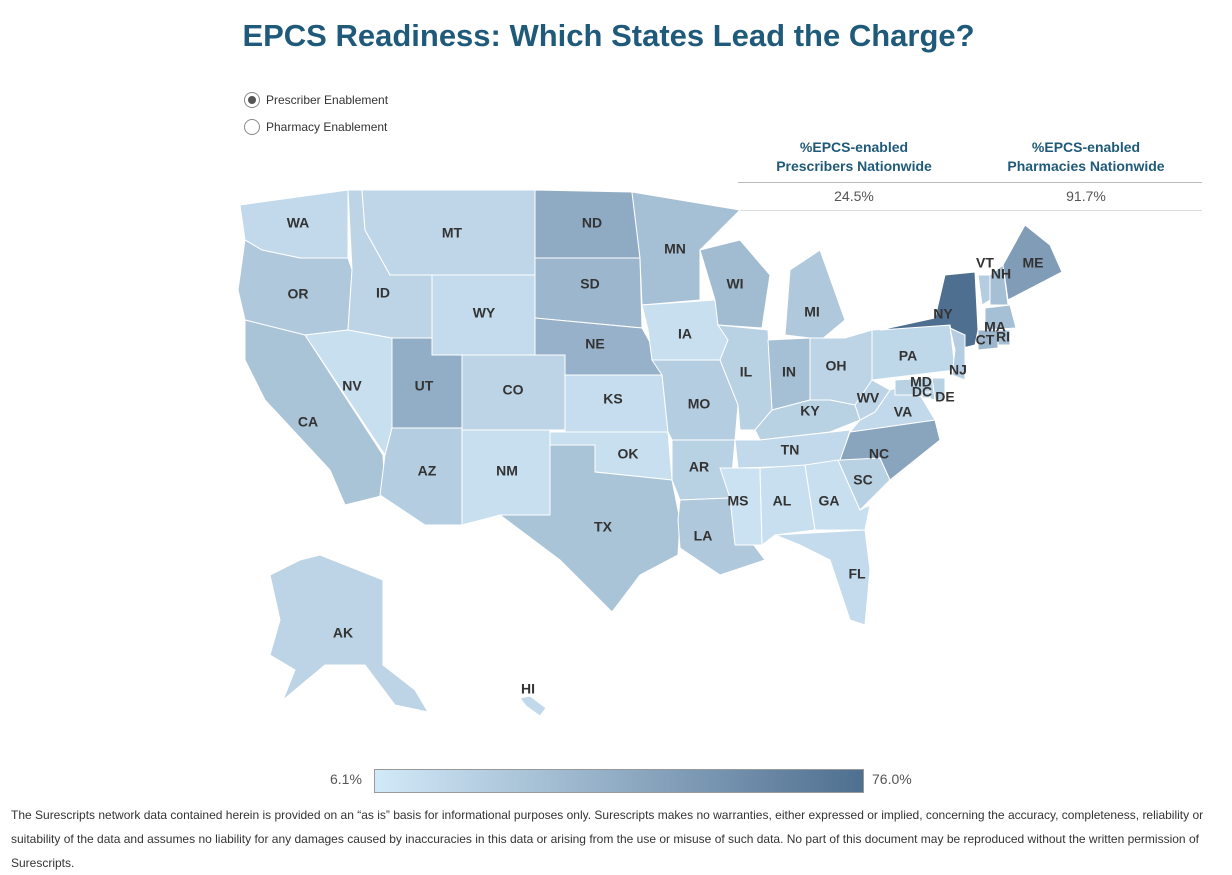 Image resolution: width=1232 pixels, height=875 pixels. I want to click on state-label: MO, so click(699, 404).